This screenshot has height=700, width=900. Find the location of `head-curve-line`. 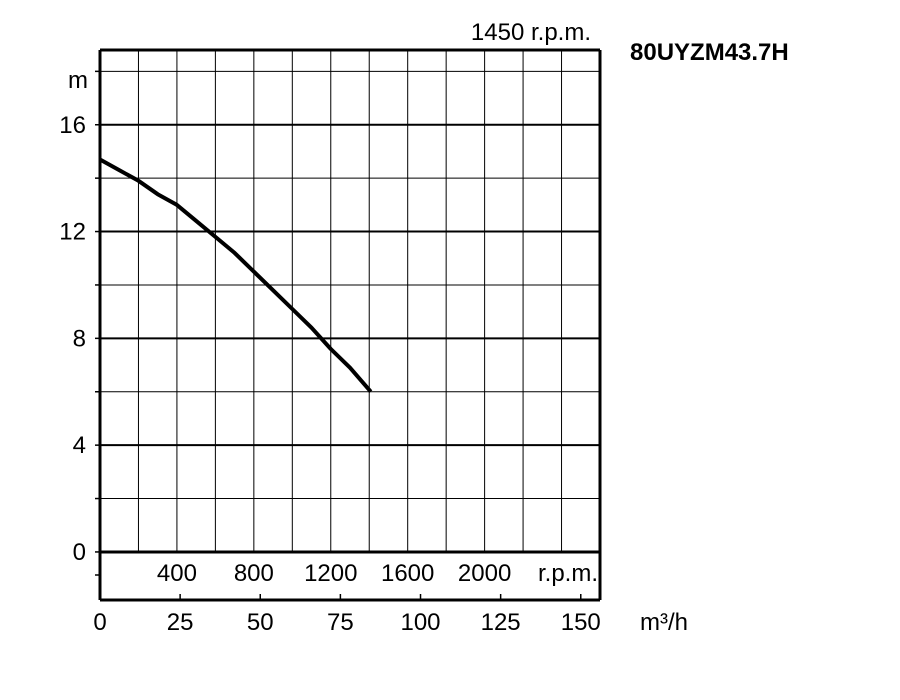

head-curve-line is located at coordinates (236, 275).